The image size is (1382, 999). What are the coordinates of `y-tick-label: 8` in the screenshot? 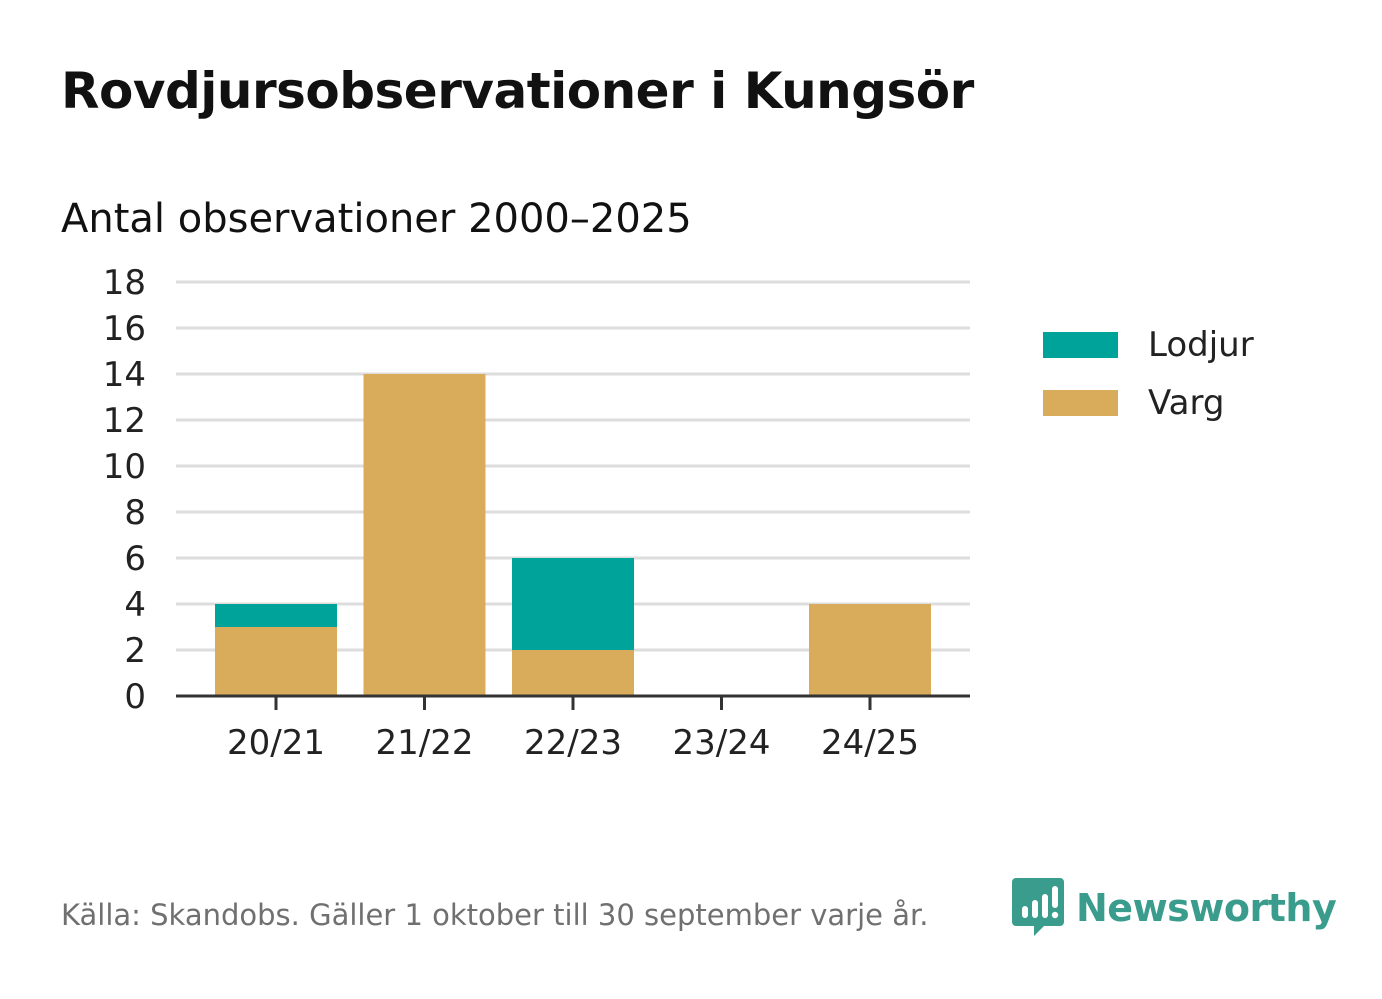 It's located at (135, 513).